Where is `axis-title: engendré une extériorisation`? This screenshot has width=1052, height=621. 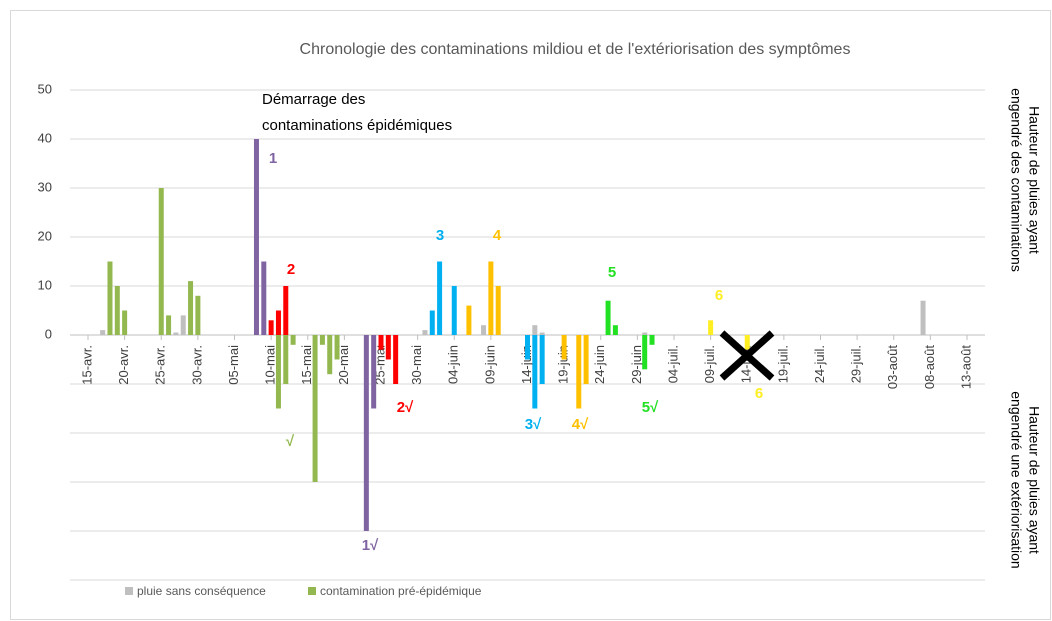 axis-title: engendré une extériorisation is located at coordinates (1016, 479).